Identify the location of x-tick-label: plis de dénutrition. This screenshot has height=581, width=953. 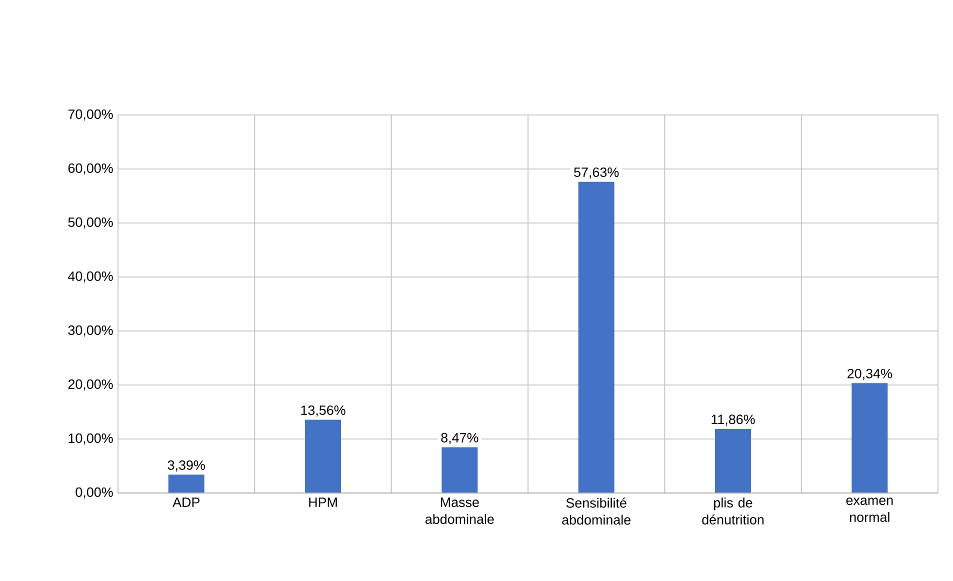
(733, 511).